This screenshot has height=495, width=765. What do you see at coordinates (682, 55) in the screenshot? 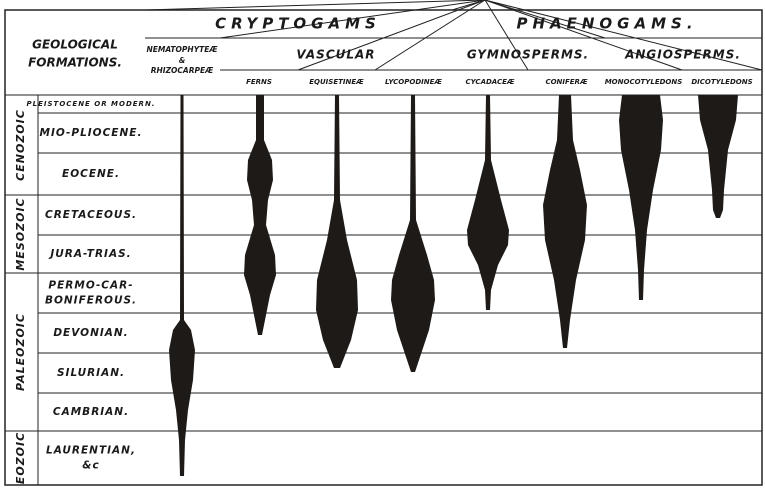
I see `subgroup-label: ANGIOSPERMS.` at bounding box center [682, 55].